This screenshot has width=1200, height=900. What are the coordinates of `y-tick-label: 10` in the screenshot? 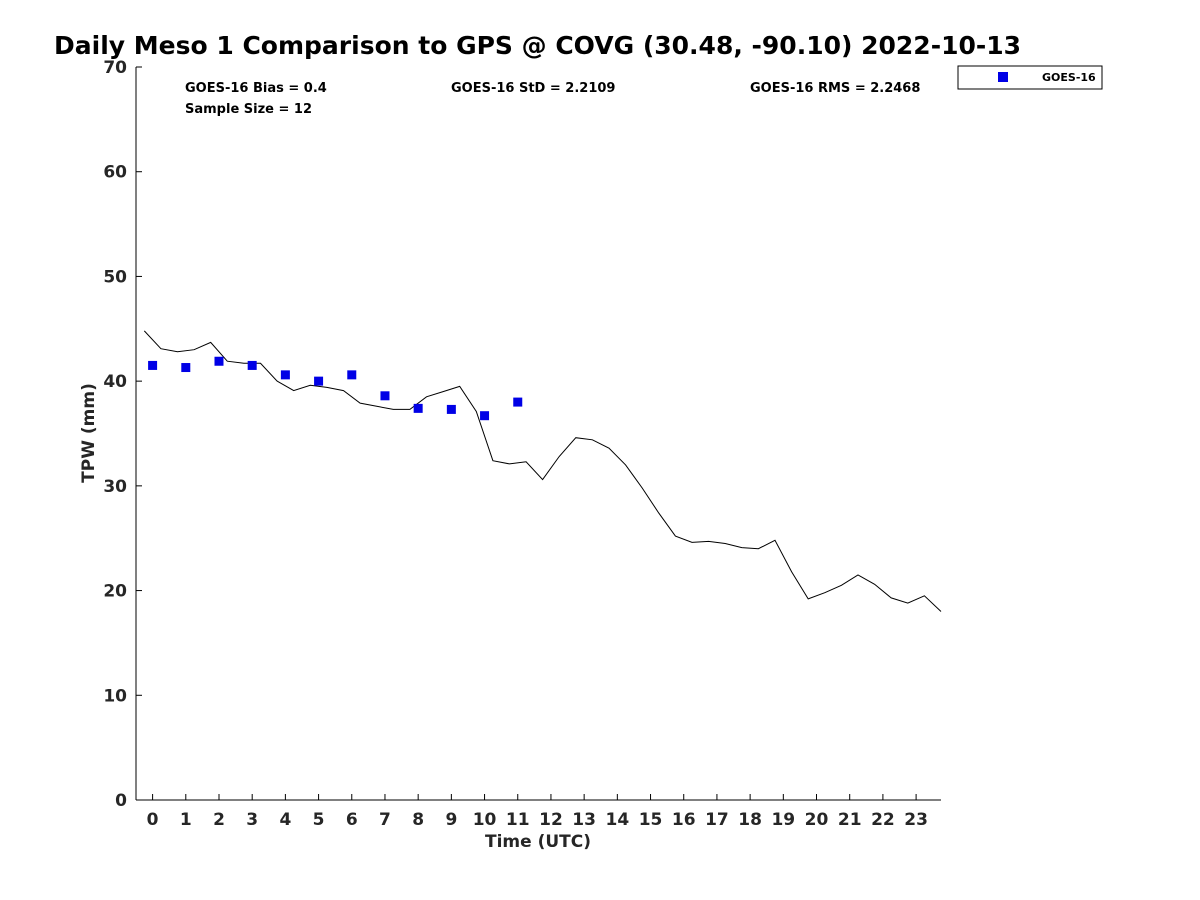 It's located at (115, 696).